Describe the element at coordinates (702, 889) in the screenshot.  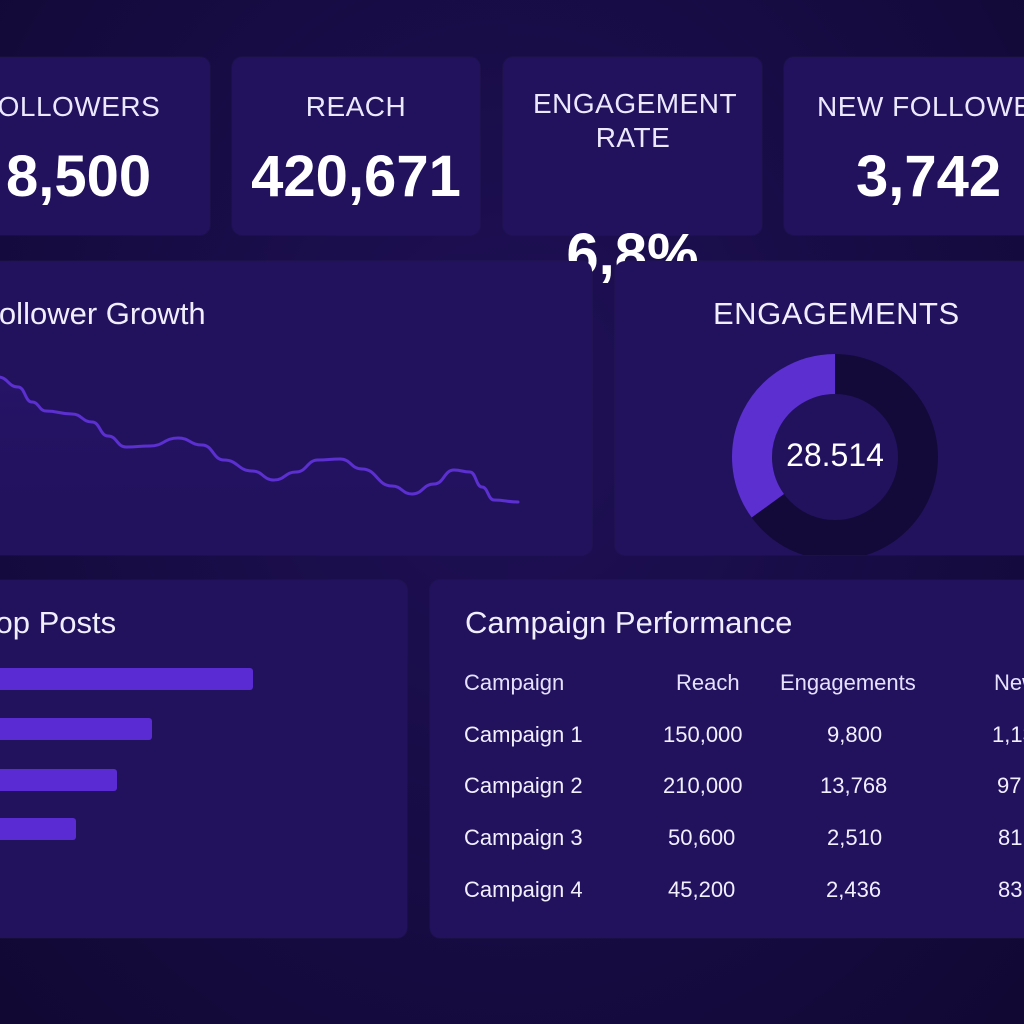
I see `table-cell: 45,200` at that location.